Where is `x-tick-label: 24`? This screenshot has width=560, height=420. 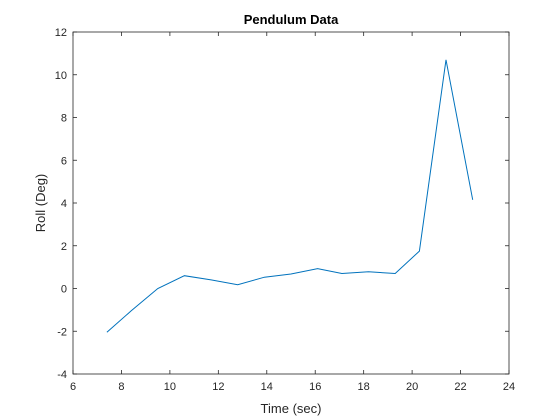 x-tick-label: 24 is located at coordinates (509, 387).